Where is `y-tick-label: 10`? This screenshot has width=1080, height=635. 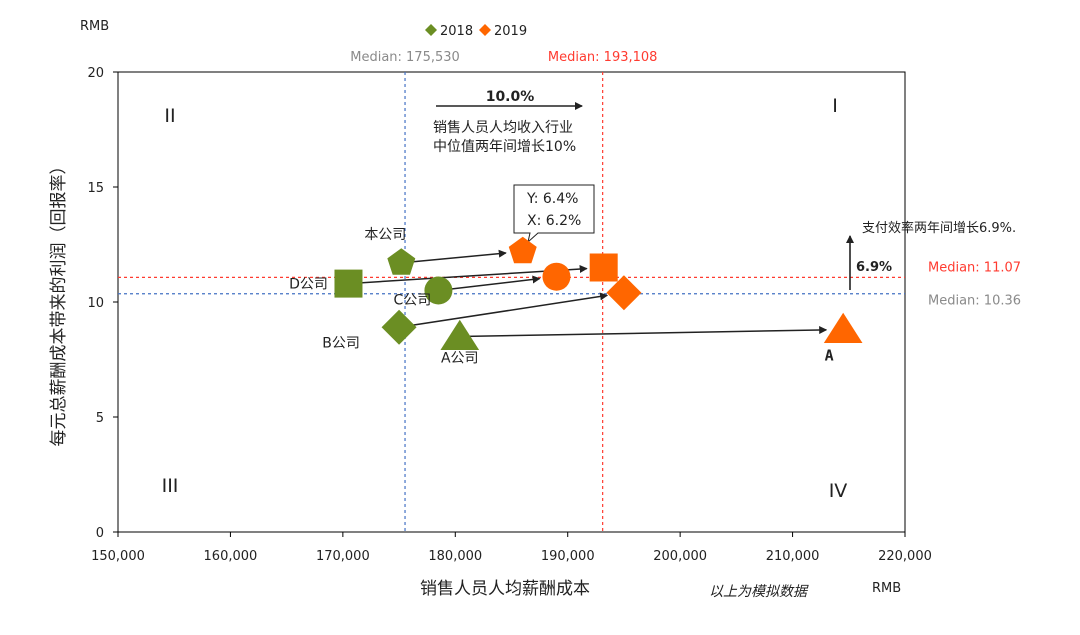 y-tick-label: 10 is located at coordinates (95, 303).